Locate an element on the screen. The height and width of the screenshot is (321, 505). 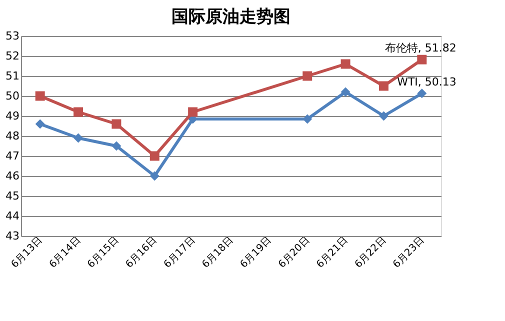
y-tick-label: 46 is located at coordinates (13, 176).